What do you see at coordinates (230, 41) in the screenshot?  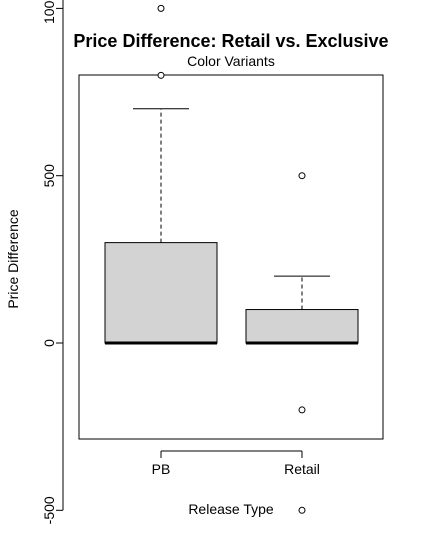 I see `chart-title: Price Difference: Retail vs. Exclusive` at bounding box center [230, 41].